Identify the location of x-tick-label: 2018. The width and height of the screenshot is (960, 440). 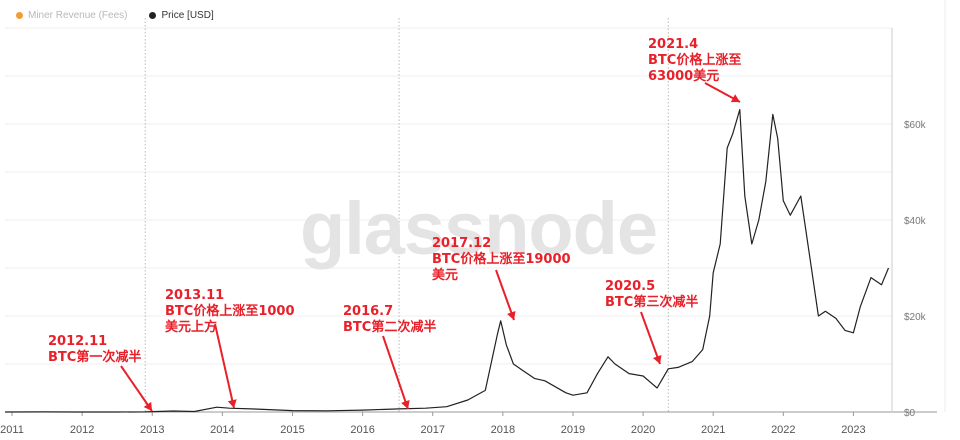
(503, 430).